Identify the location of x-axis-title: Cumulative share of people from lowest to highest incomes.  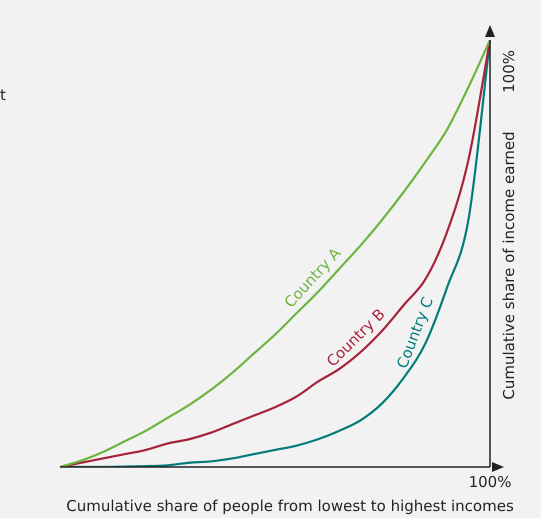
(290, 505).